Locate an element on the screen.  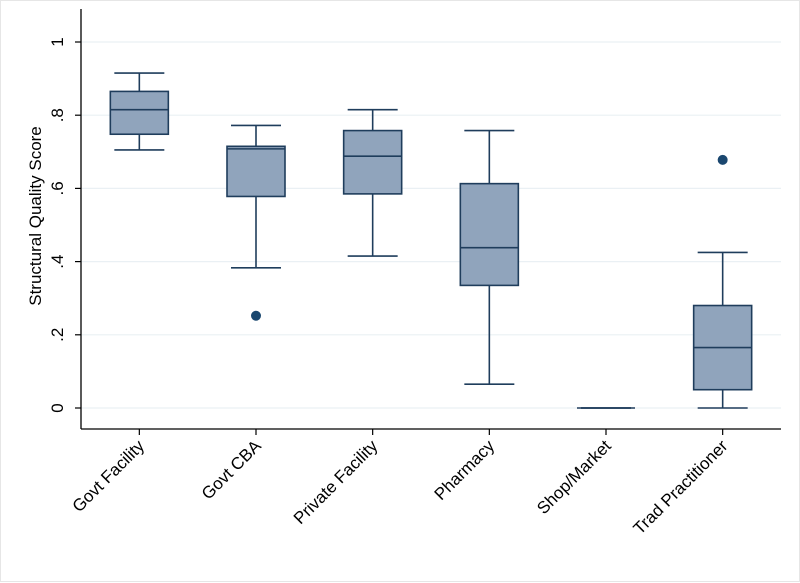
y-tick-label-5: 1 is located at coordinates (57, 41).